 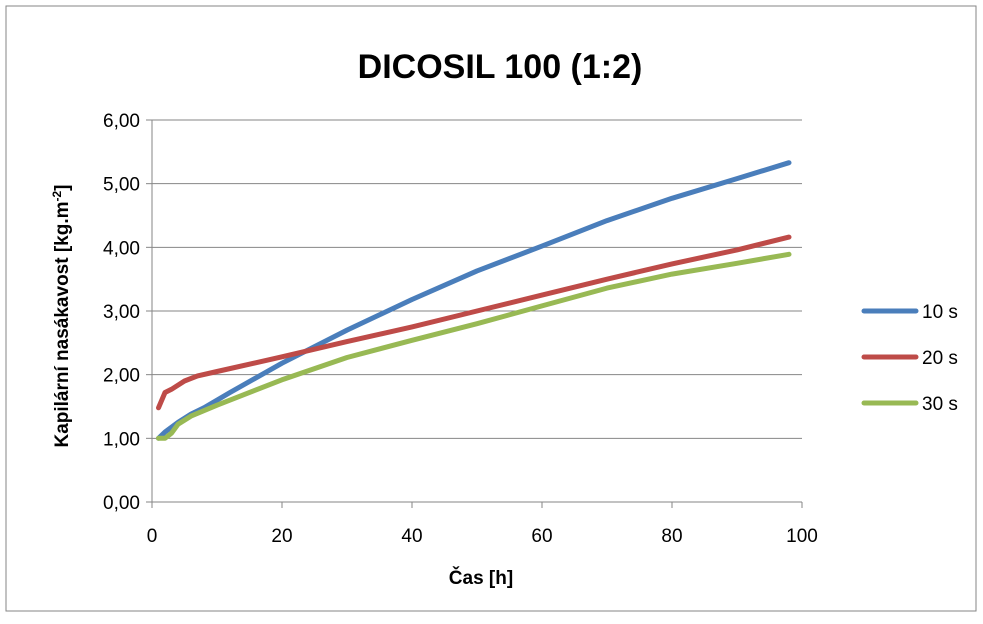 I want to click on y-axis-label-main: Kapilární nasákavost [kg.m, so click(x=62, y=324).